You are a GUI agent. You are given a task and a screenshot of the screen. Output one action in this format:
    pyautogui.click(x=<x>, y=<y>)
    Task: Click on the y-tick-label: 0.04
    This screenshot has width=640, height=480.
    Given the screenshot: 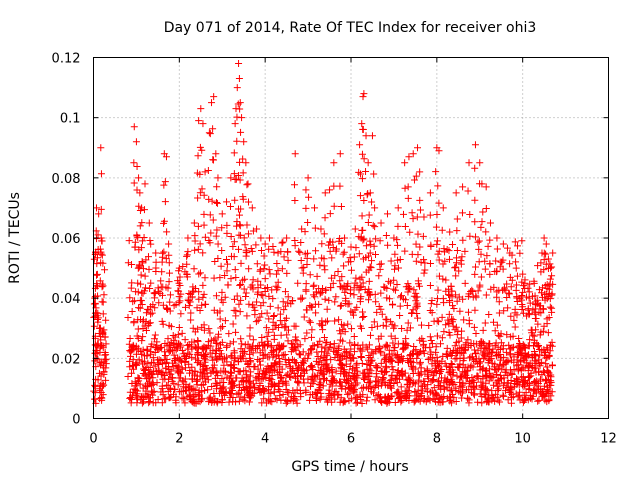 What is the action you would take?
    pyautogui.click(x=66, y=299)
    